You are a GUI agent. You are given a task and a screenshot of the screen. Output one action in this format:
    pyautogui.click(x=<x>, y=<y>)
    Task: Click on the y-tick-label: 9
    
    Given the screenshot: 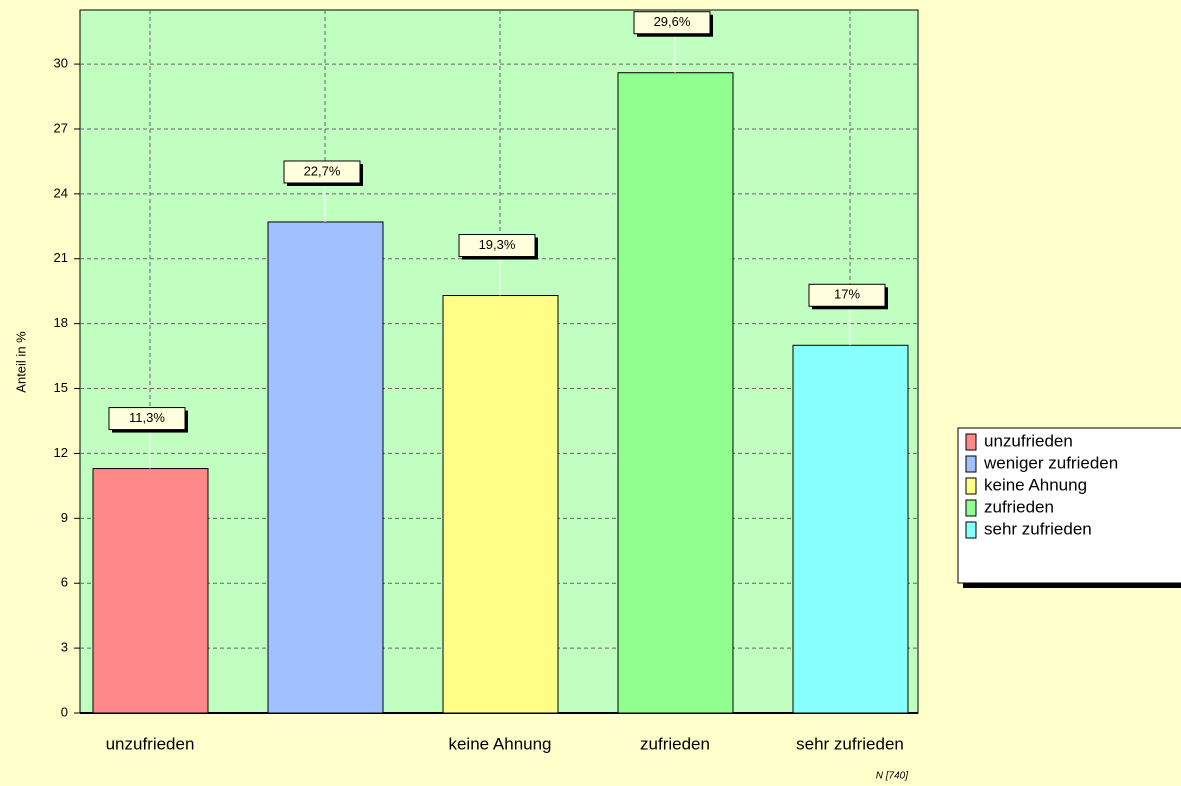 What is the action you would take?
    pyautogui.click(x=64, y=517)
    